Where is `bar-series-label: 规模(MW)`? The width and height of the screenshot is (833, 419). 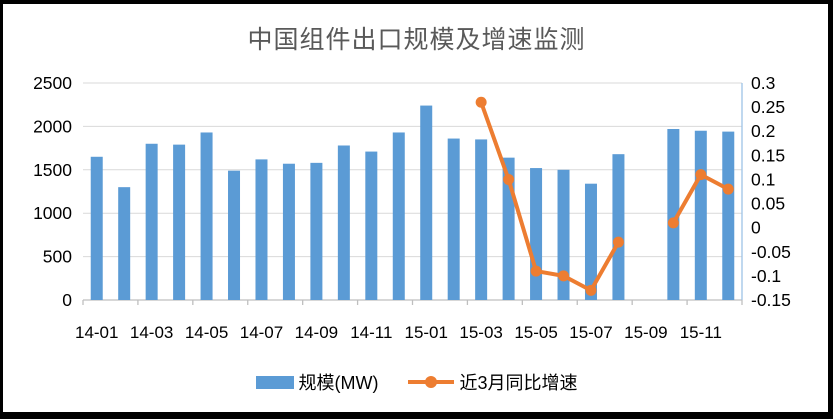 bar-series-label: 规模(MW) is located at coordinates (338, 383).